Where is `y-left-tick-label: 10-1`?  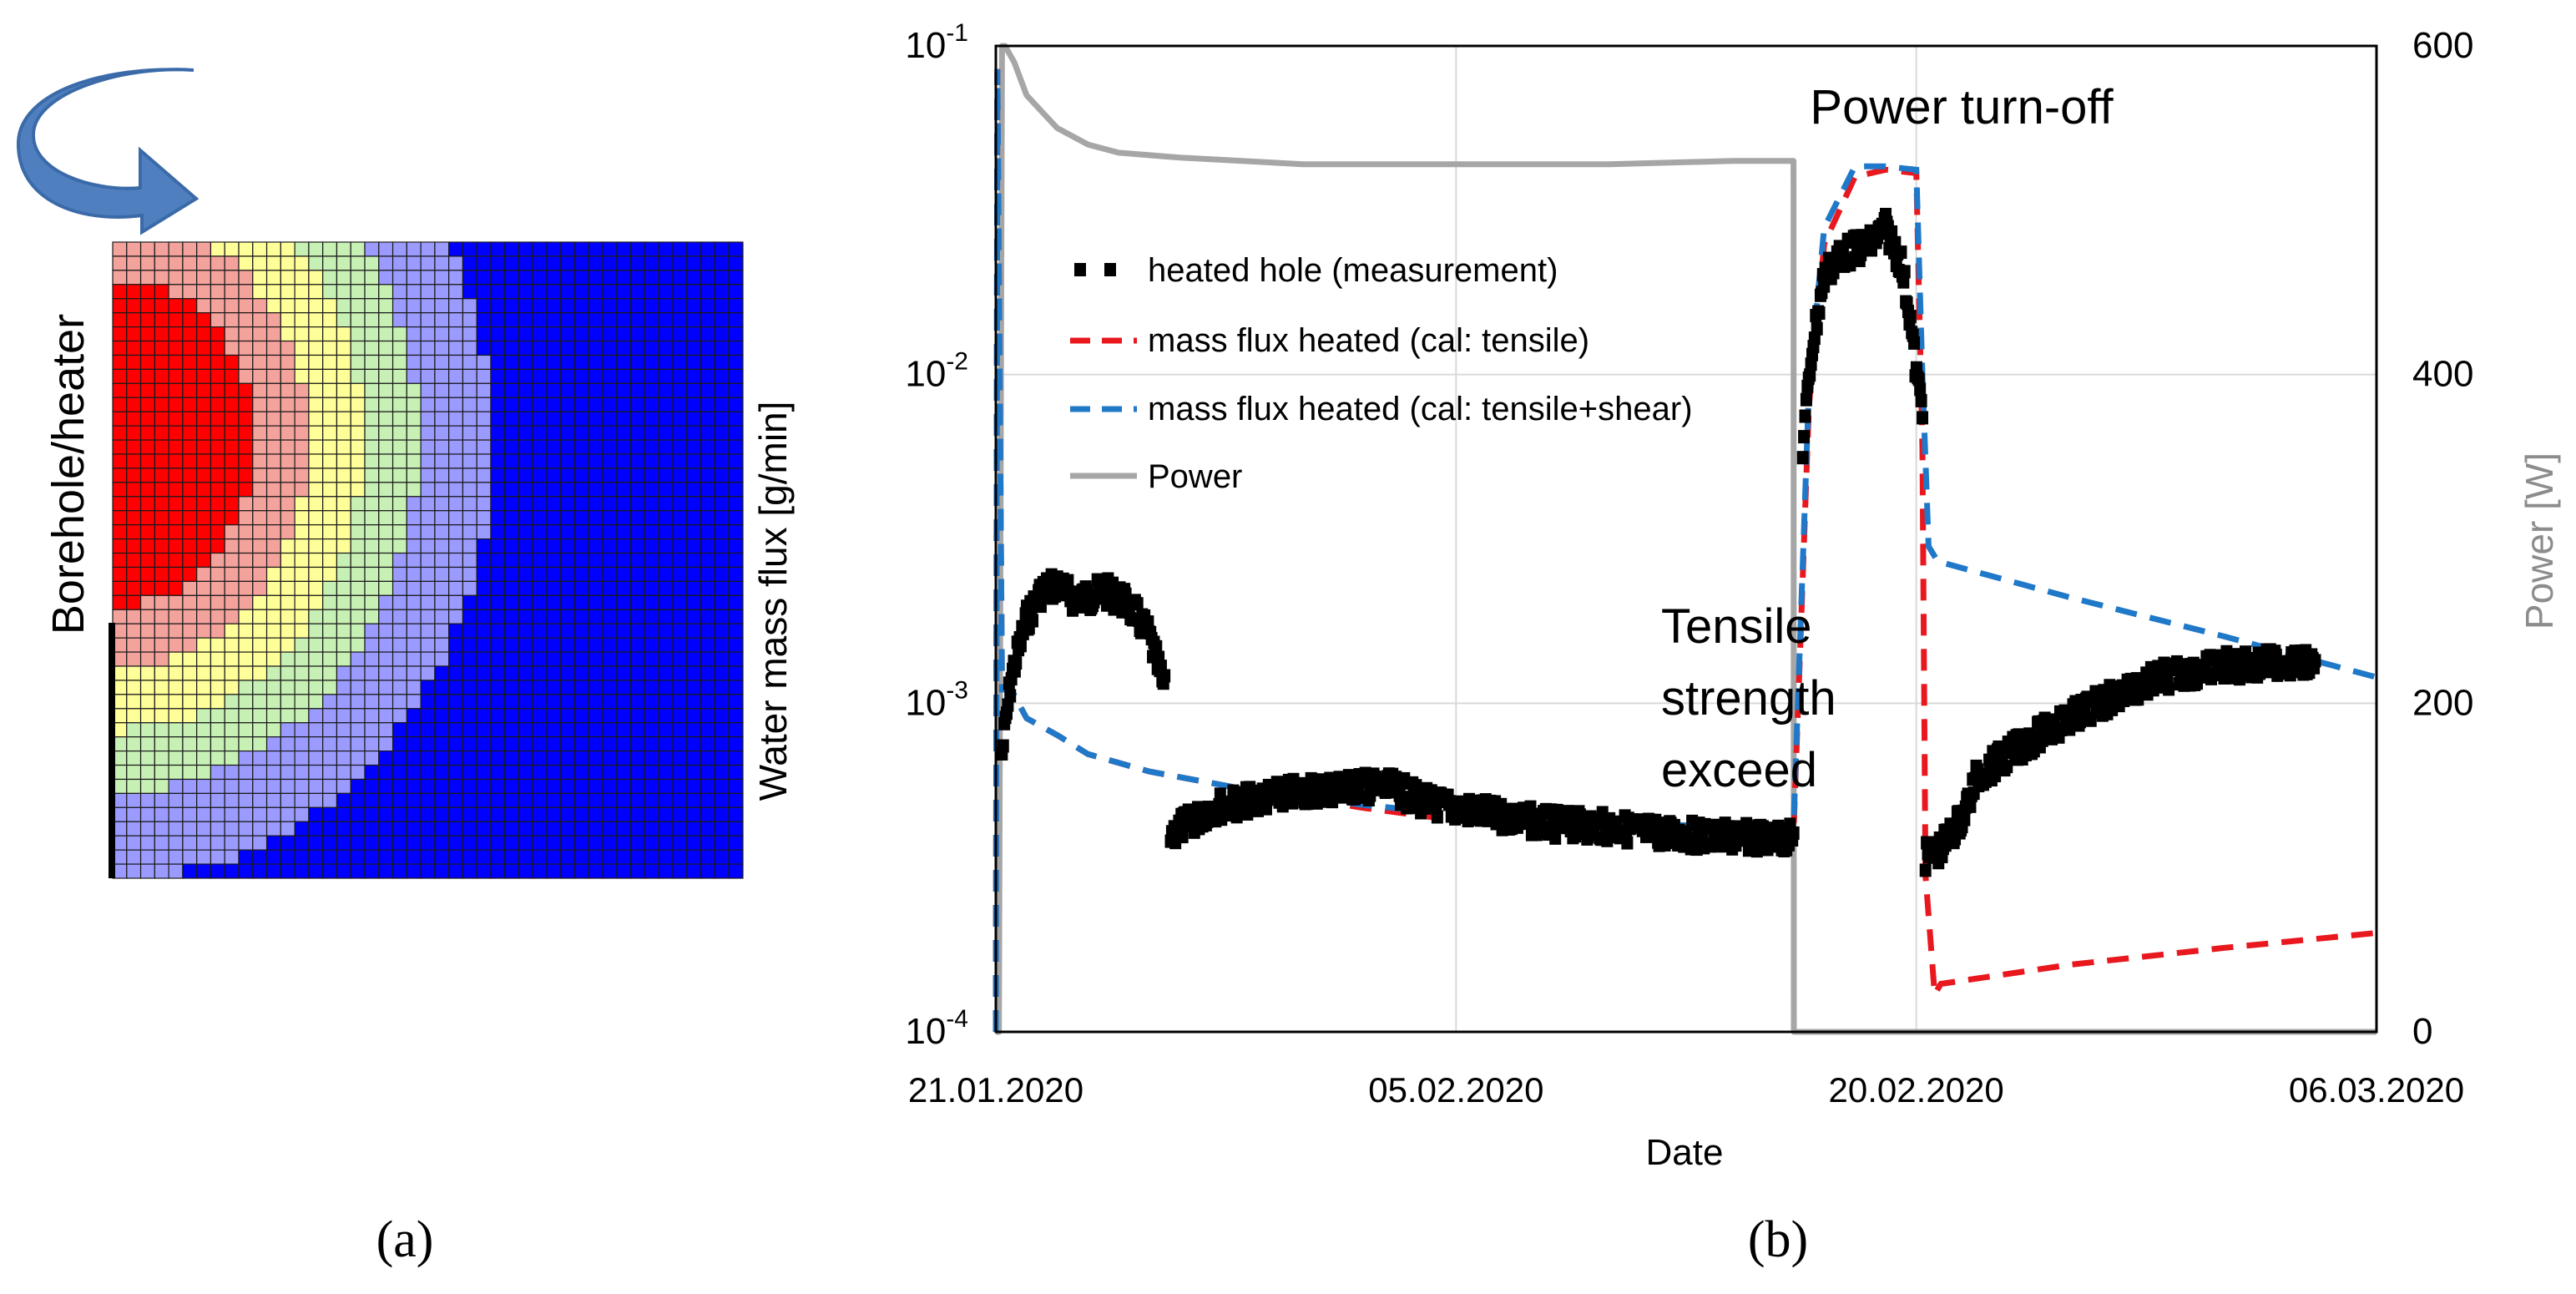
y-left-tick-label: 10-1 is located at coordinates (936, 42).